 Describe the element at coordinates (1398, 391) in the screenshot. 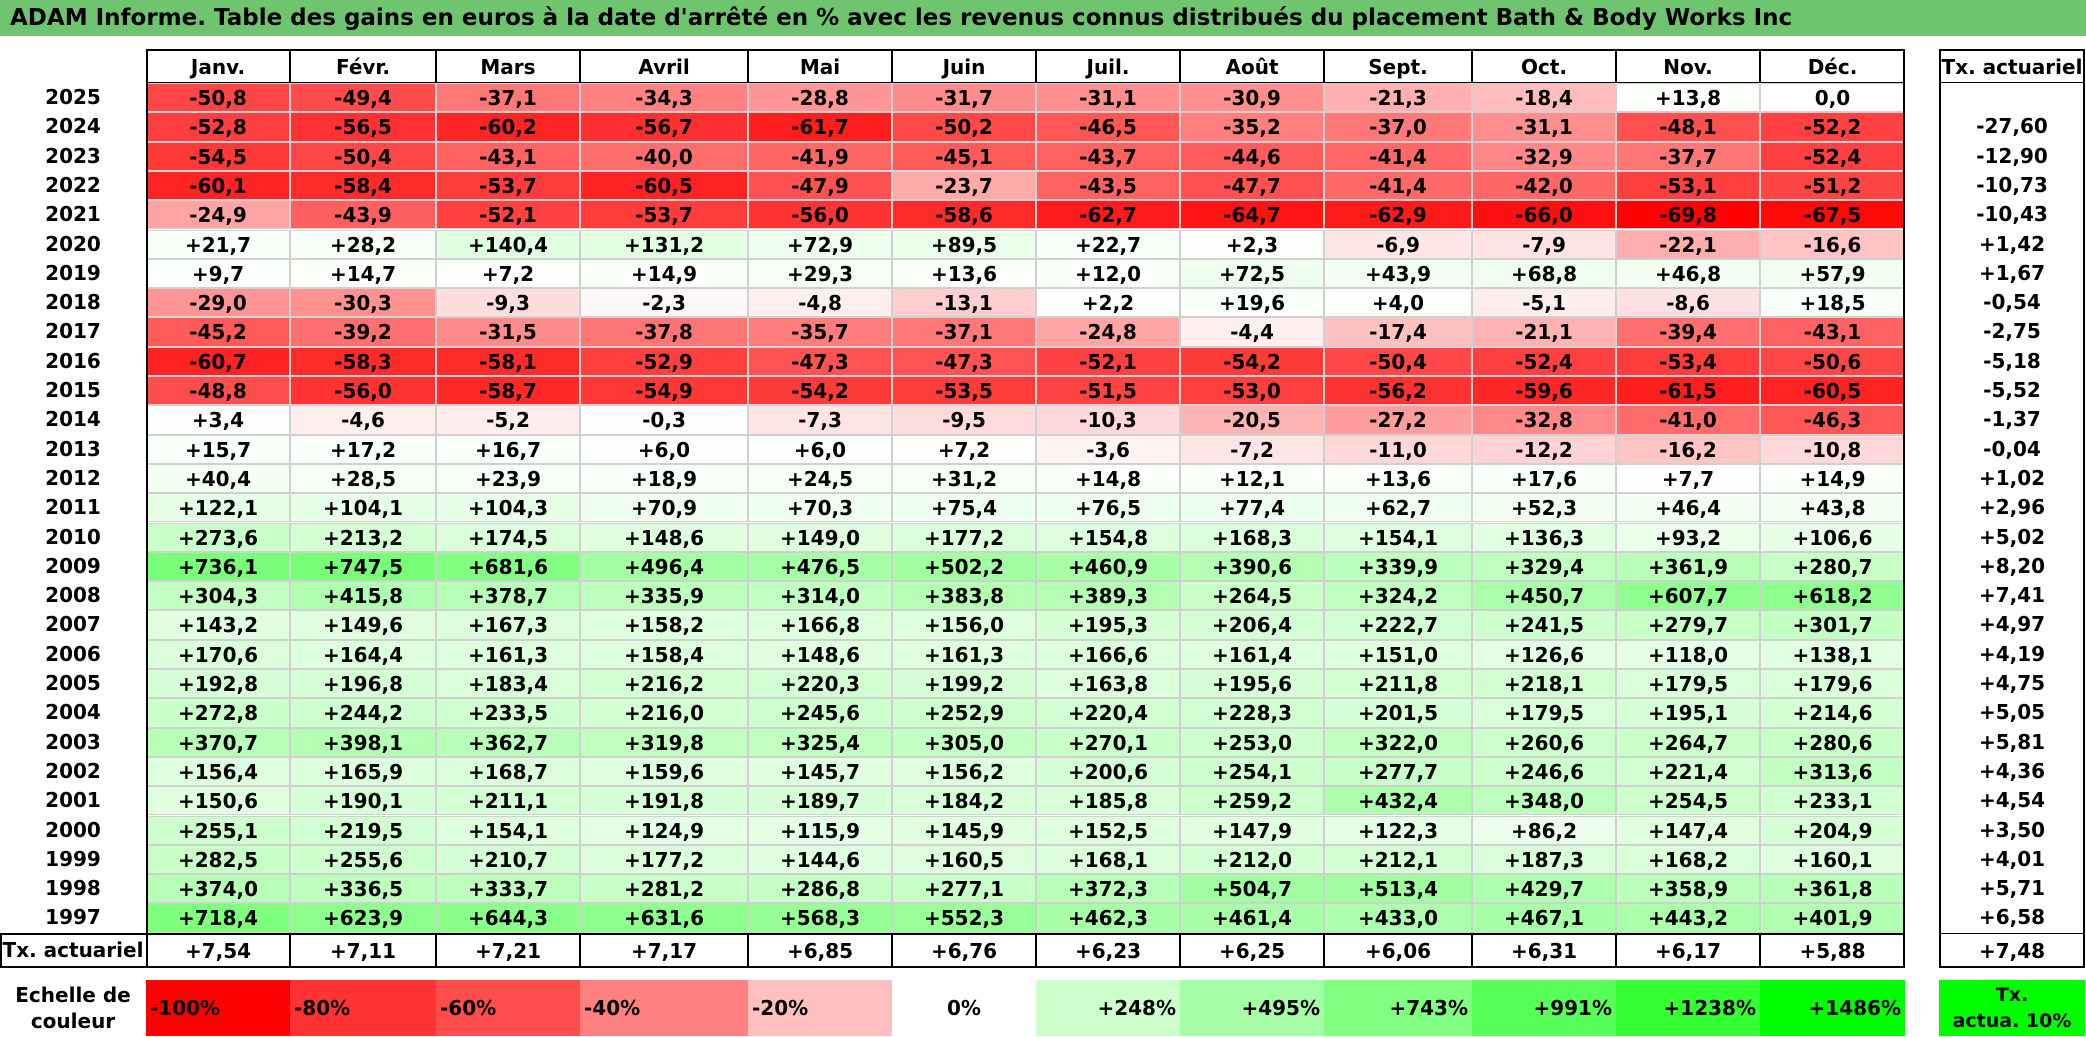

I see `heatmap-cell: -56,2` at that location.